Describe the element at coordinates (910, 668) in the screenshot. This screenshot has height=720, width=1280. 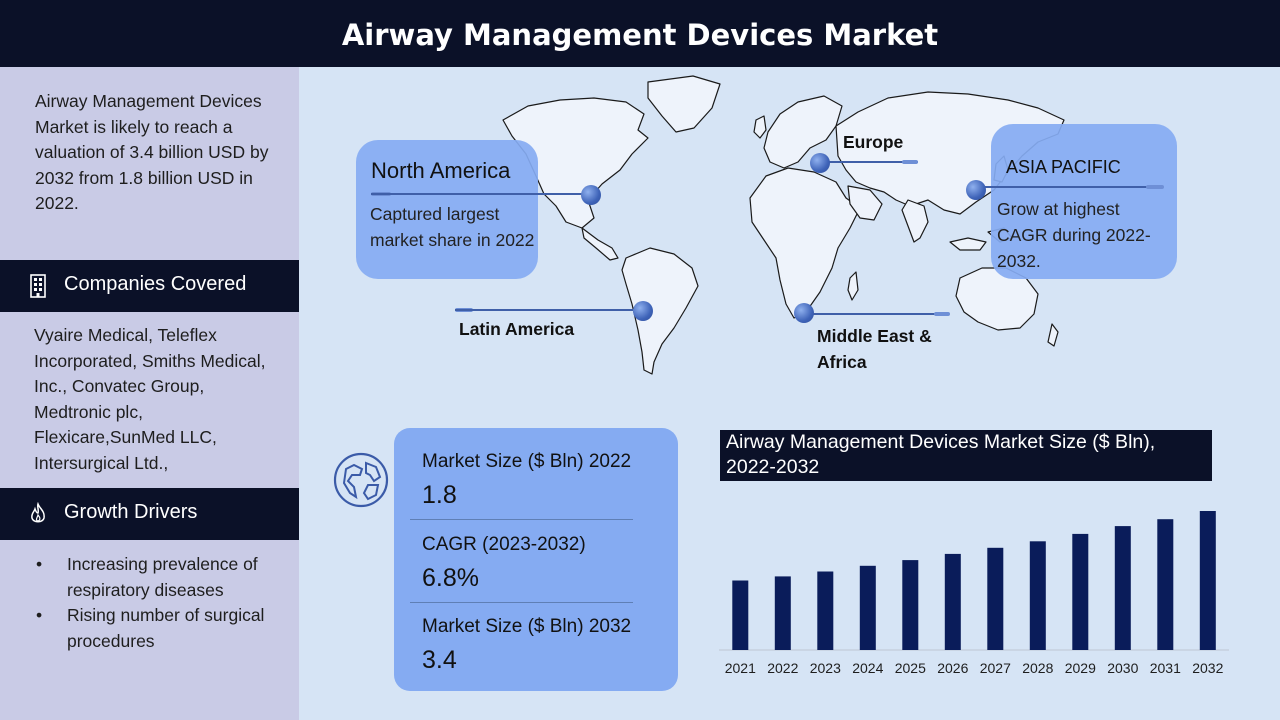
I see `x-tick-label: 2025` at that location.